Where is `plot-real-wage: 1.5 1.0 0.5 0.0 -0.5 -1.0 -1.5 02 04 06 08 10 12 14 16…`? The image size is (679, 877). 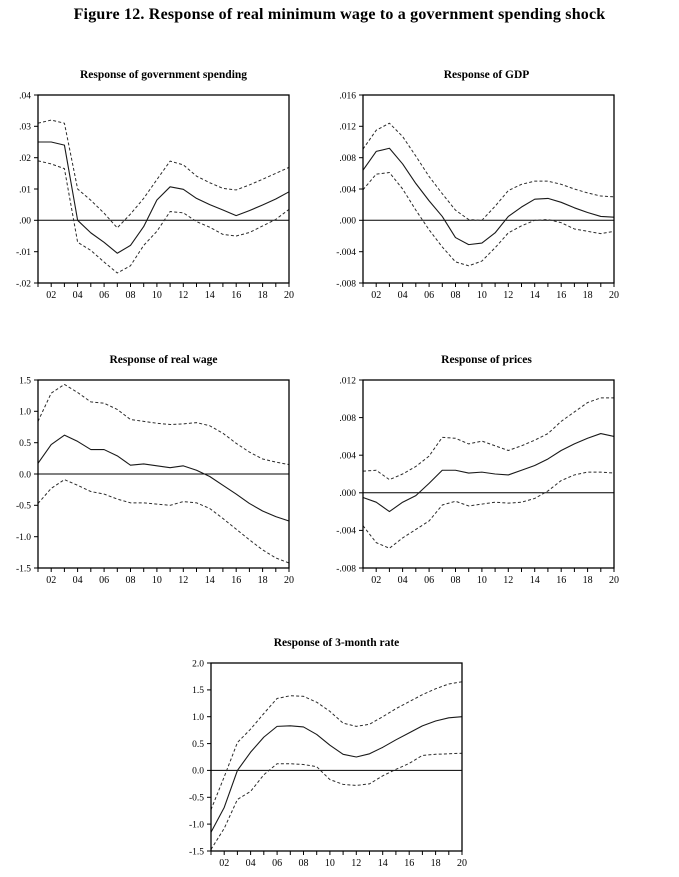
plot-real-wage: 1.5 1.0 0.5 0.0 -0.5 -1.0 -1.5 02 04 06 08 10 12 14 16… is located at coordinates (155, 481).